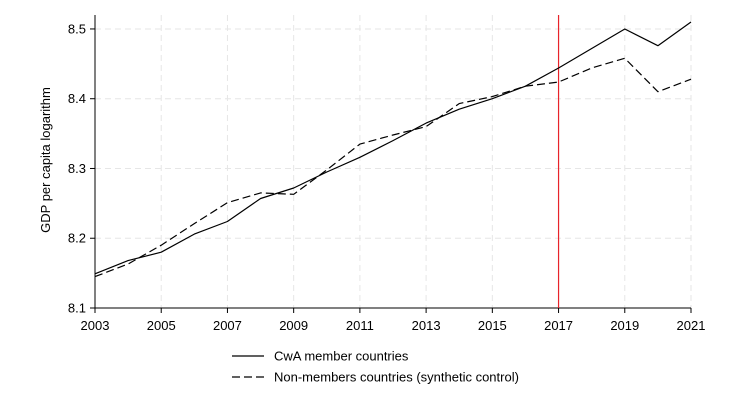 The width and height of the screenshot is (730, 410). I want to click on x-tick-label-5: 2013, so click(426, 325).